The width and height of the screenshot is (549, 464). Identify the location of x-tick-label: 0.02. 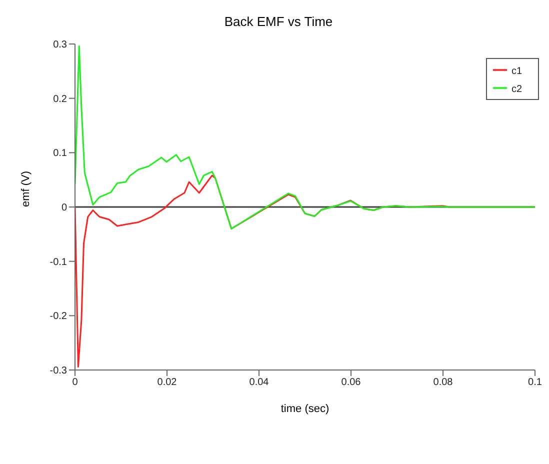
(167, 382).